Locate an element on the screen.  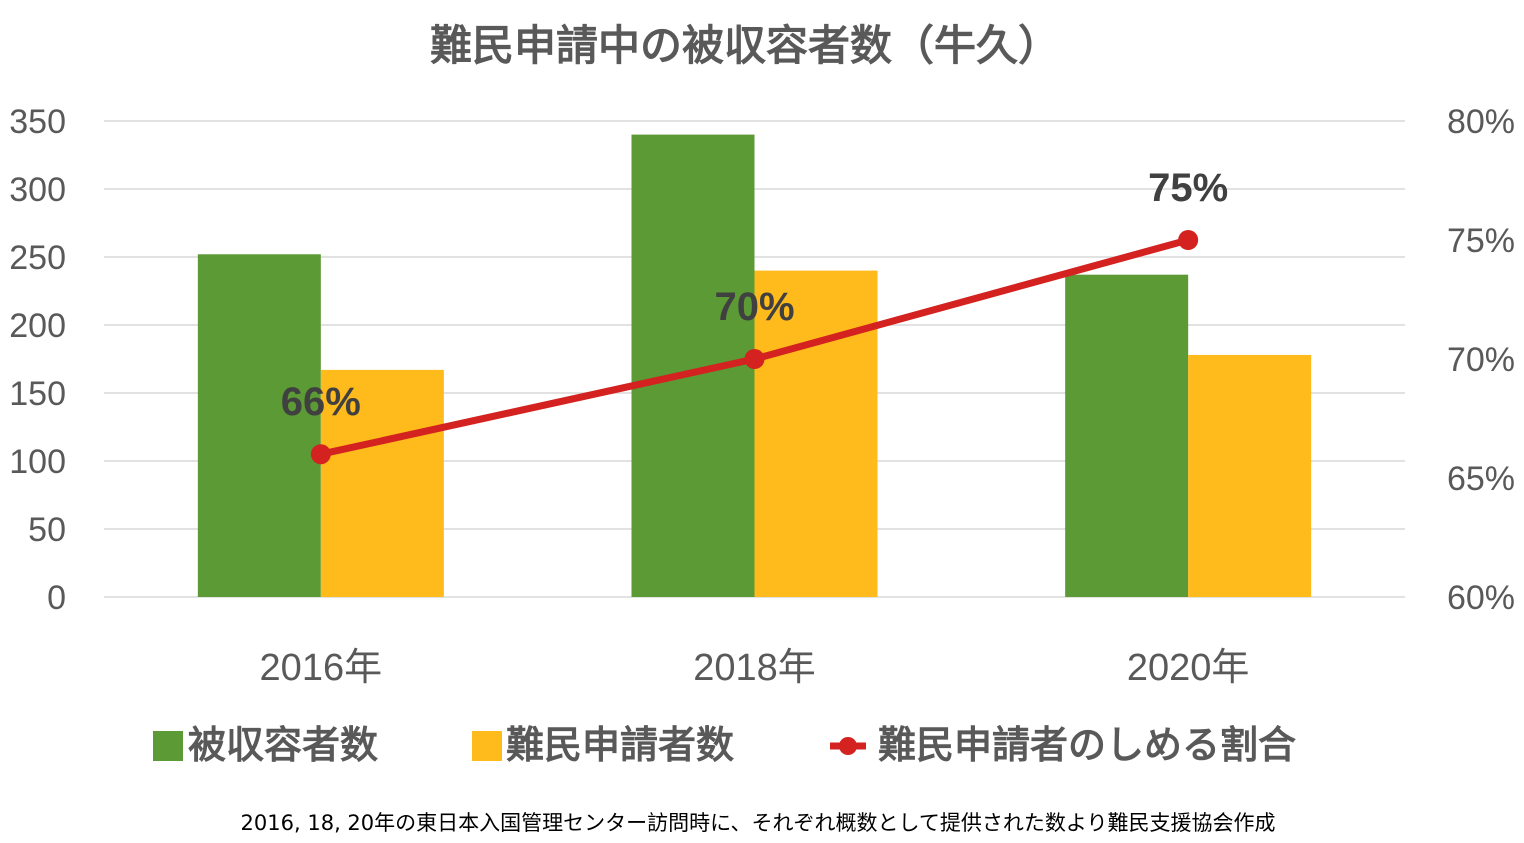
legend-label-applicants: 難民申請者数 is located at coordinates (620, 745).